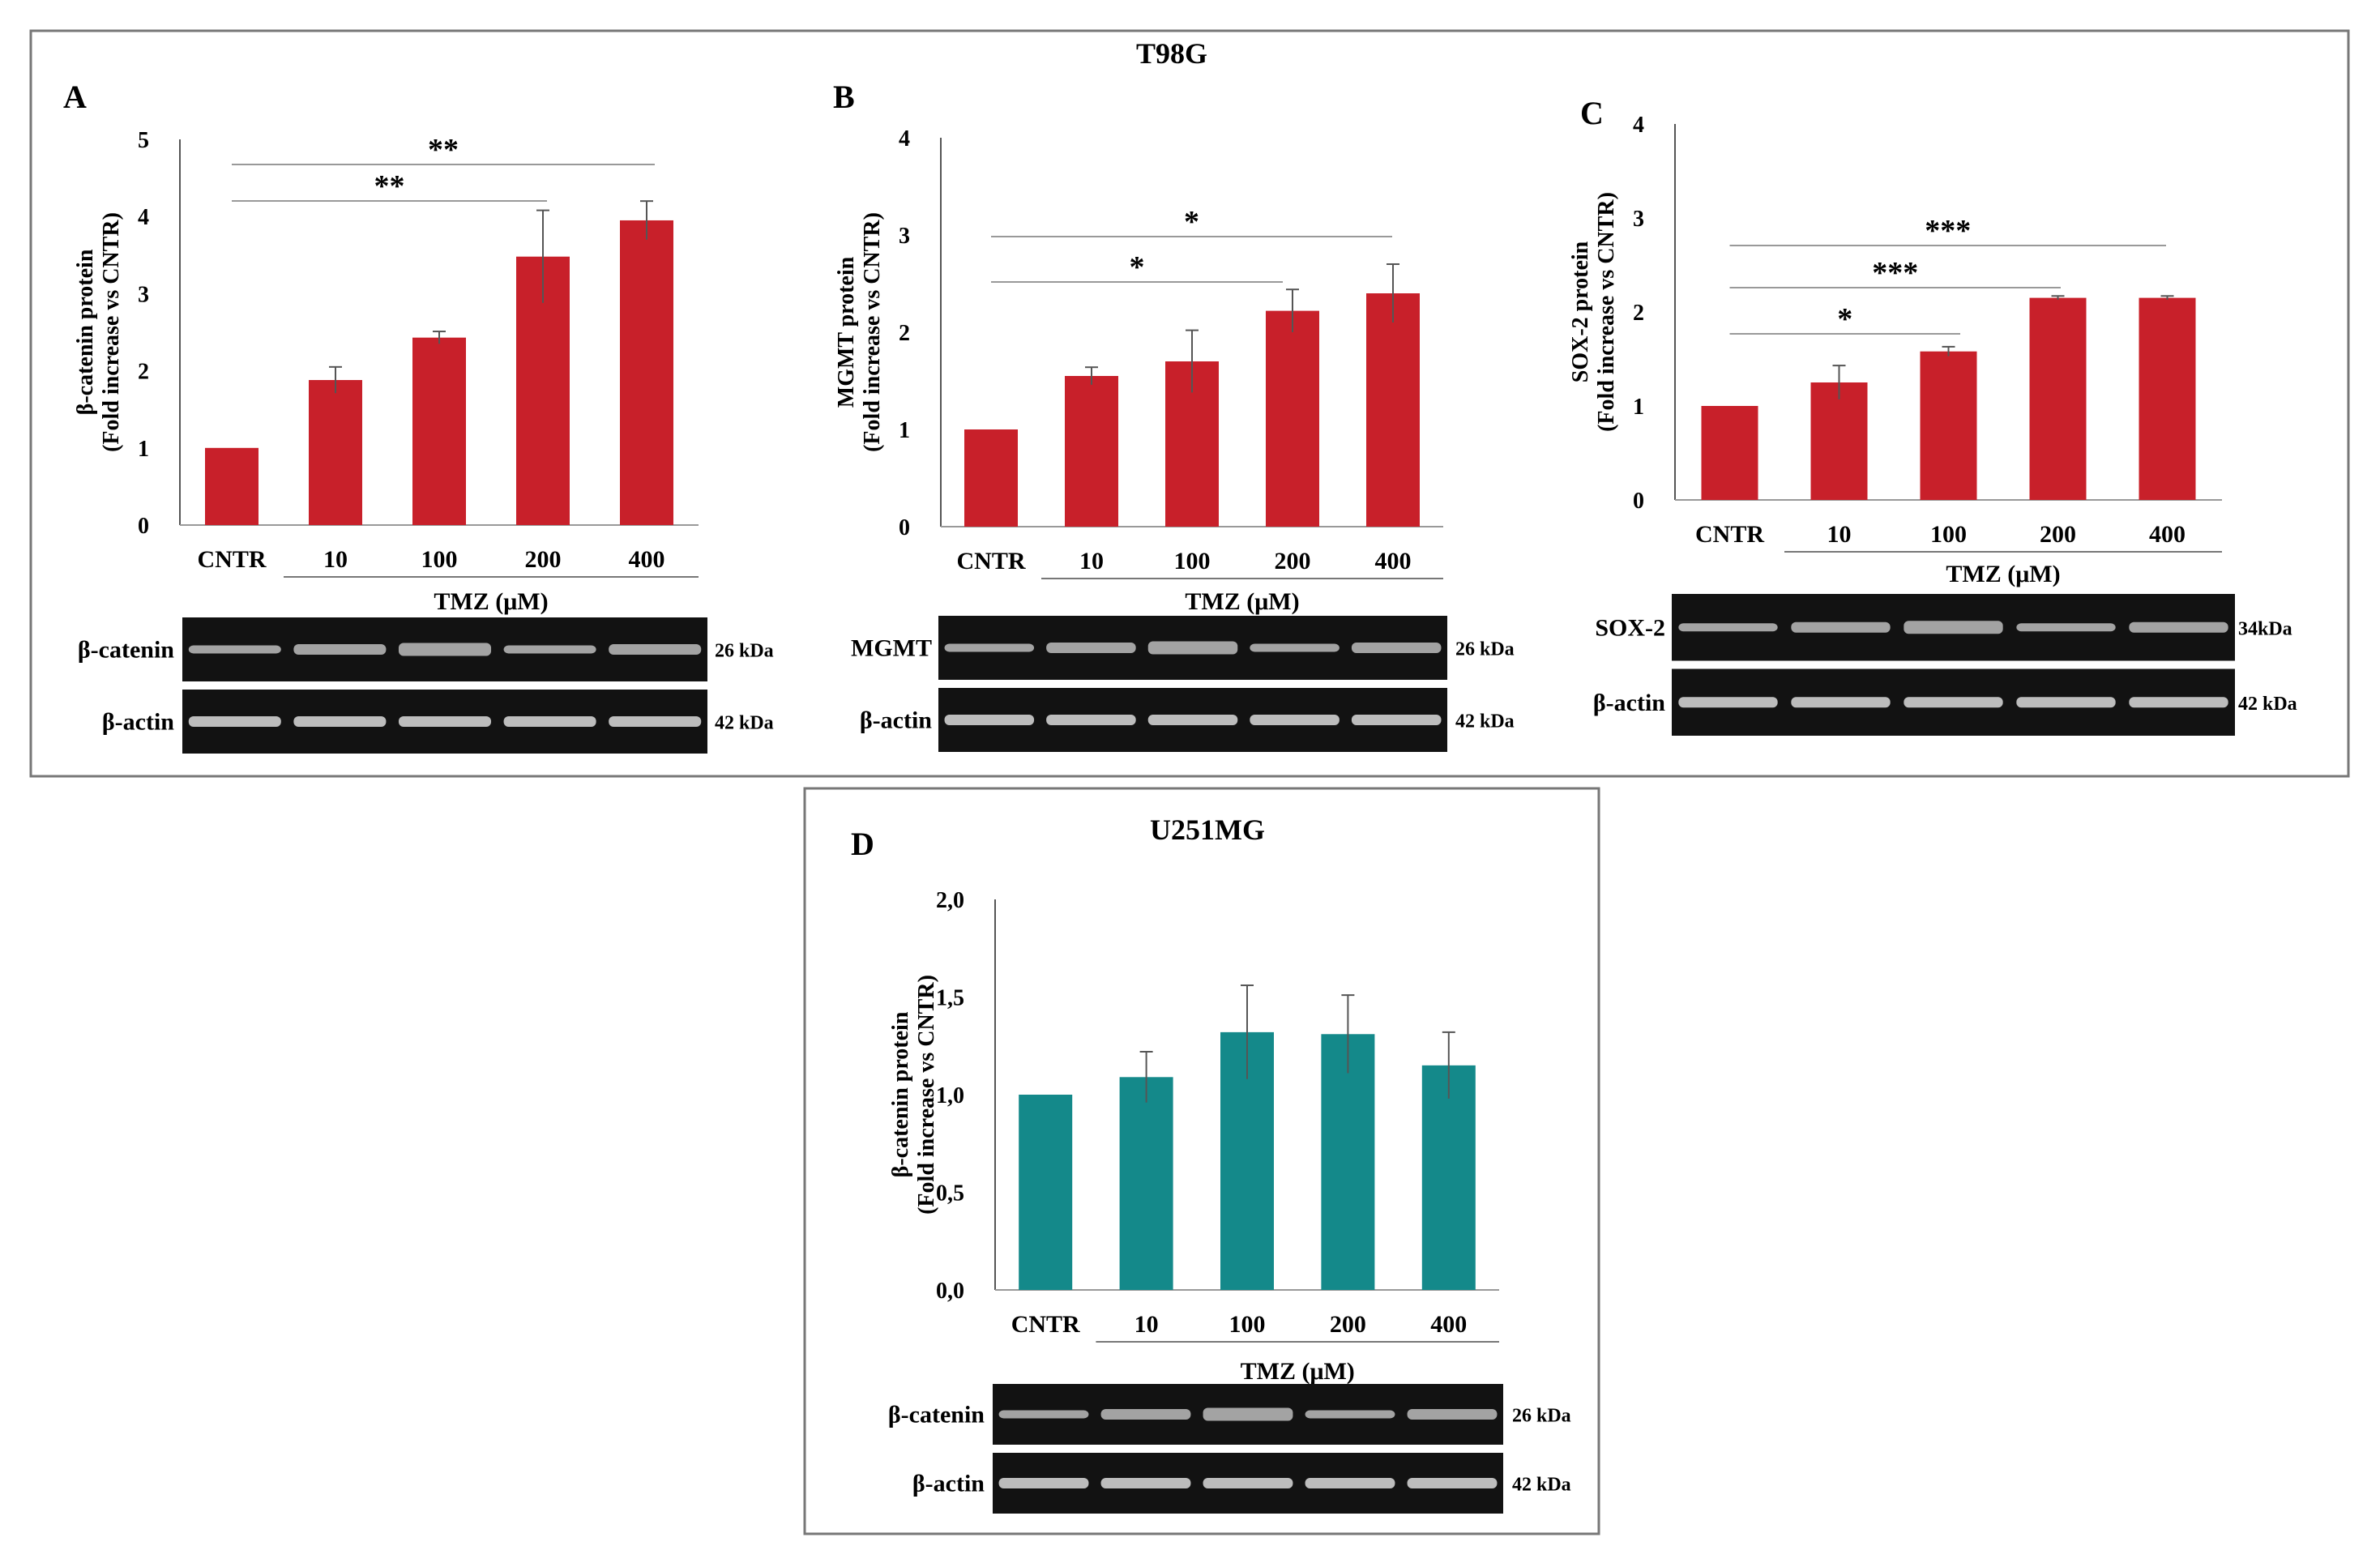  What do you see at coordinates (1171, 53) in the screenshot?
I see `t98g-title: T98G` at bounding box center [1171, 53].